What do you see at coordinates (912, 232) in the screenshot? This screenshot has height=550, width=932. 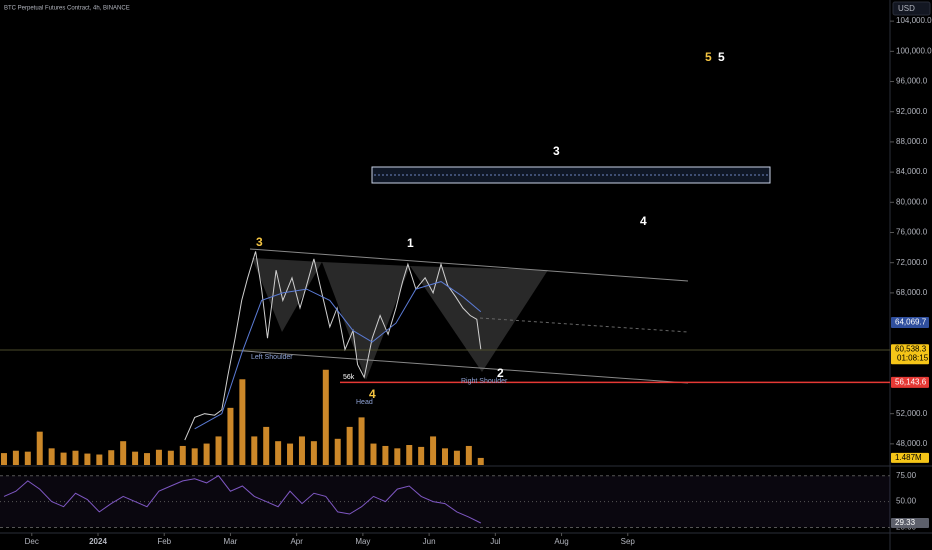 I see `y-tick-label: 76,000.0` at bounding box center [912, 232].